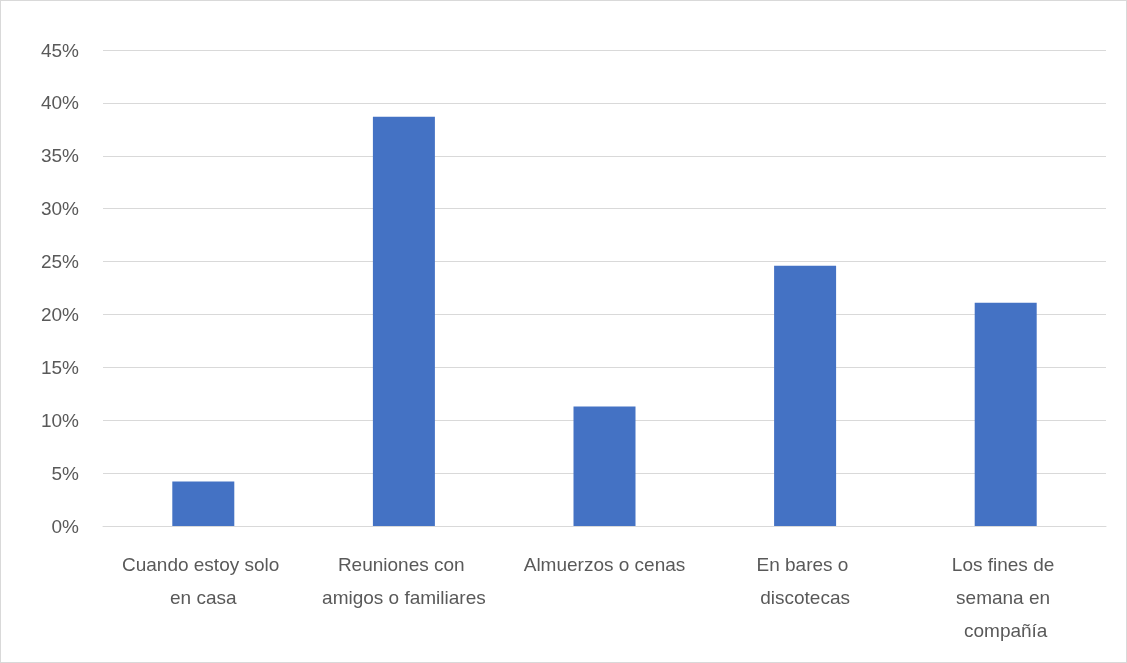  What do you see at coordinates (60, 50) in the screenshot?
I see `y-tick-label: 45%` at bounding box center [60, 50].